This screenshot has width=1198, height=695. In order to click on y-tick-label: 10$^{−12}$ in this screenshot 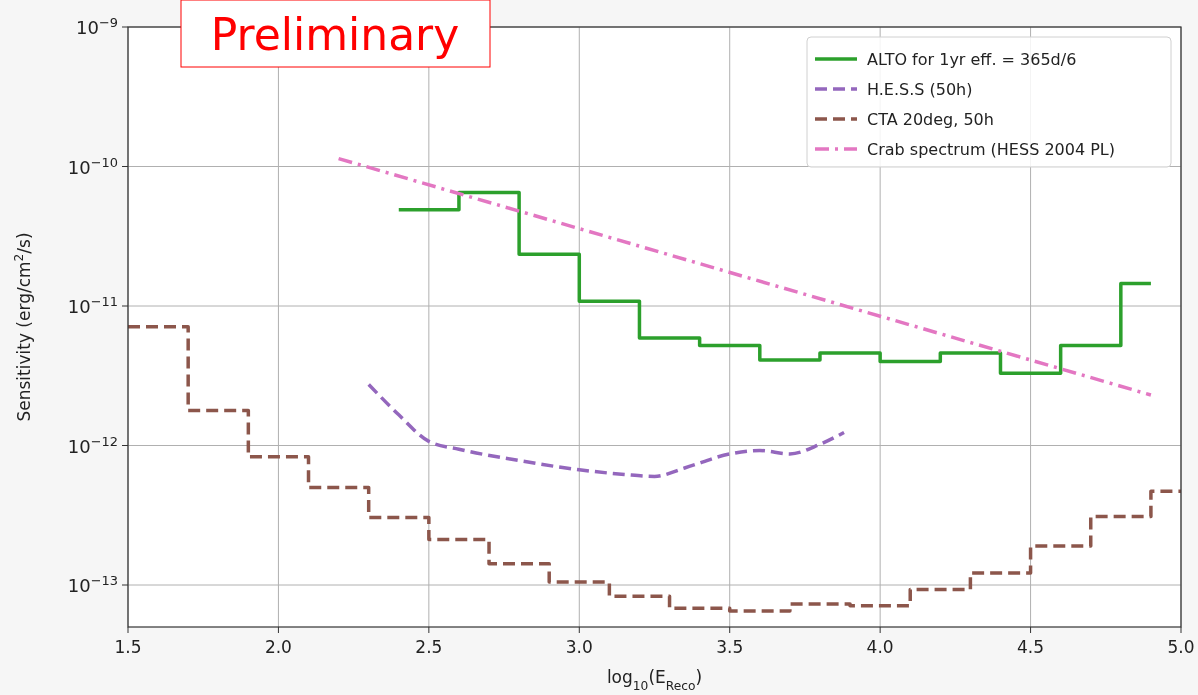, I will do `click(92, 445)`.